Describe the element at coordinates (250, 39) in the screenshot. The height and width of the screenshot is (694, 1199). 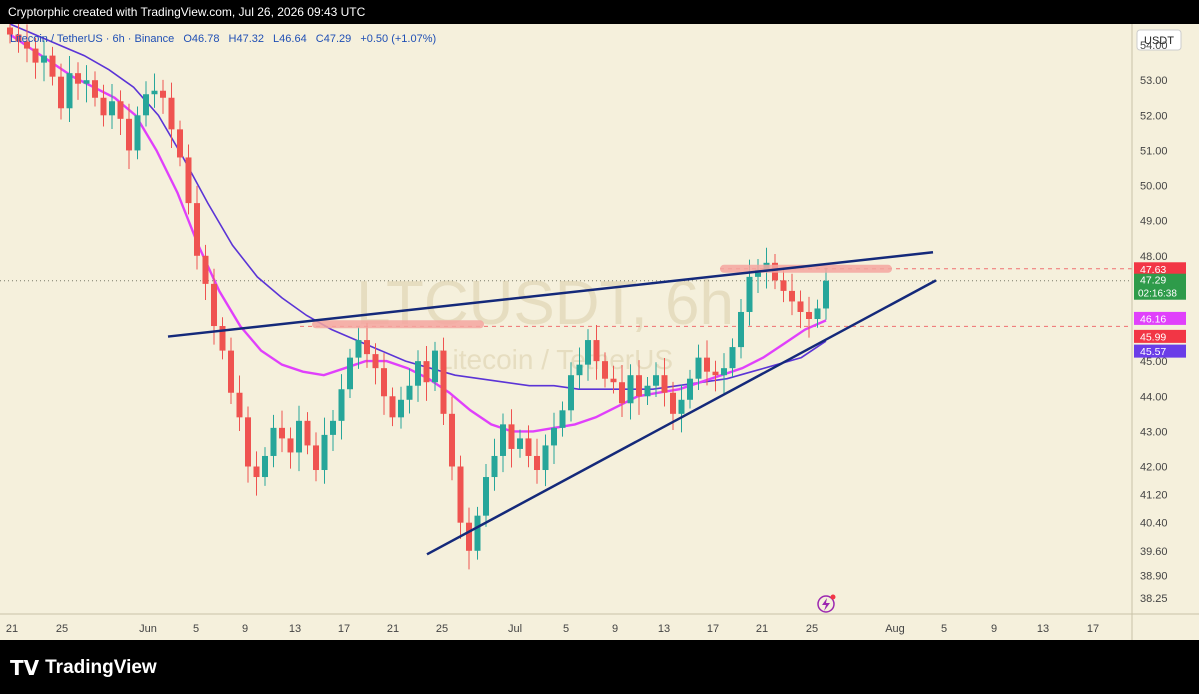
I see `high-value: 47.32` at that location.